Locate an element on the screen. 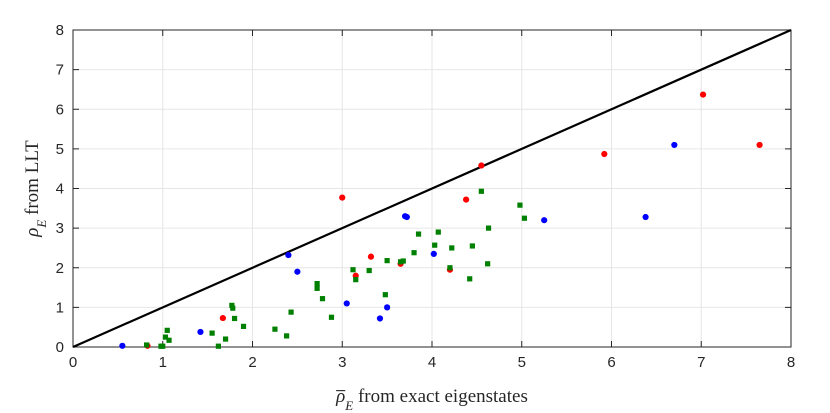 The width and height of the screenshot is (830, 413). x-tick-label: 4 is located at coordinates (432, 362).